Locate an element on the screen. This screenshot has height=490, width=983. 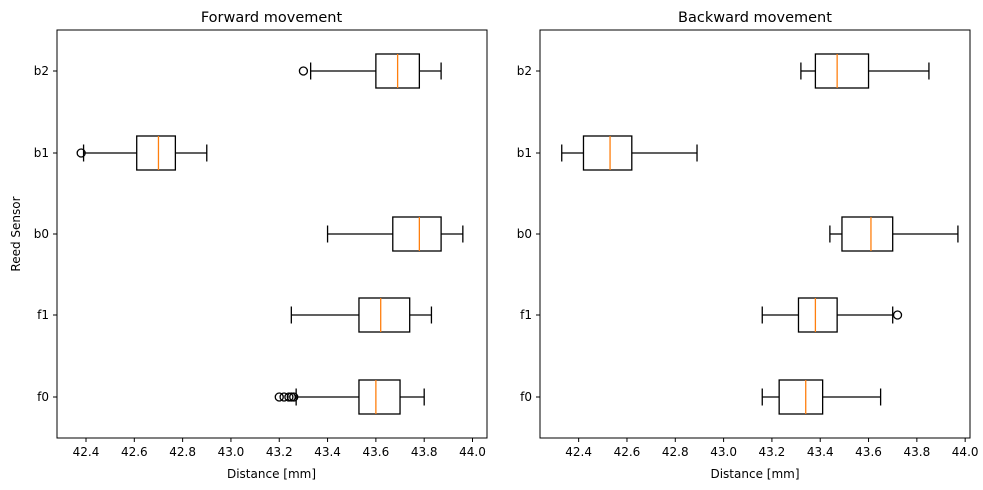
backward-y-tick-label: b2 is located at coordinates (524, 71).